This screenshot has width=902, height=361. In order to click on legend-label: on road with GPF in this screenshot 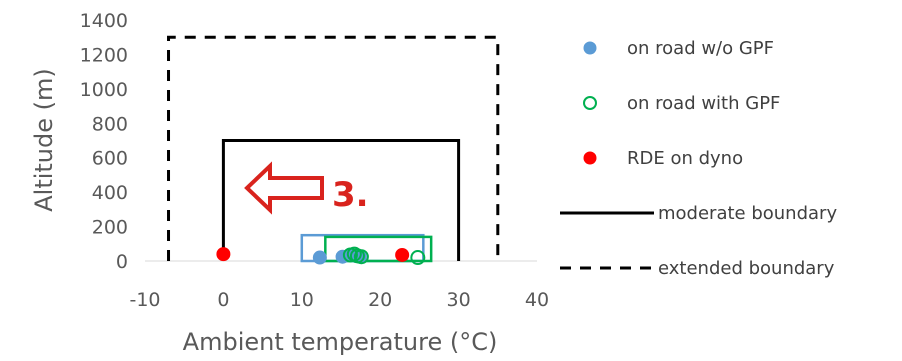, I will do `click(703, 103)`.